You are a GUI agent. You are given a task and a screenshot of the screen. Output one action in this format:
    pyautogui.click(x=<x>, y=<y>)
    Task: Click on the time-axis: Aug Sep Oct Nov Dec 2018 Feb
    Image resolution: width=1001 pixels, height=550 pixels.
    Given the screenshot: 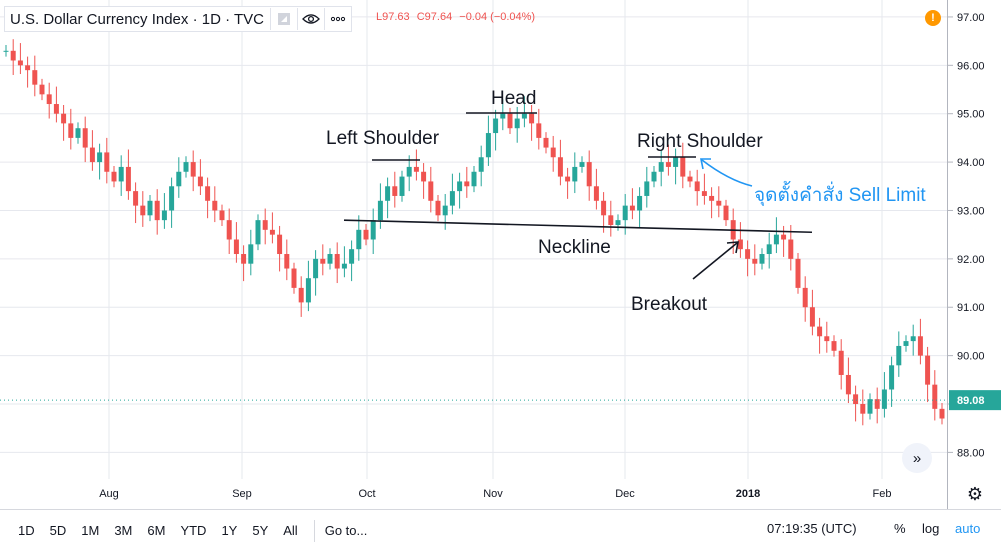 What is the action you would take?
    pyautogui.click(x=473, y=494)
    